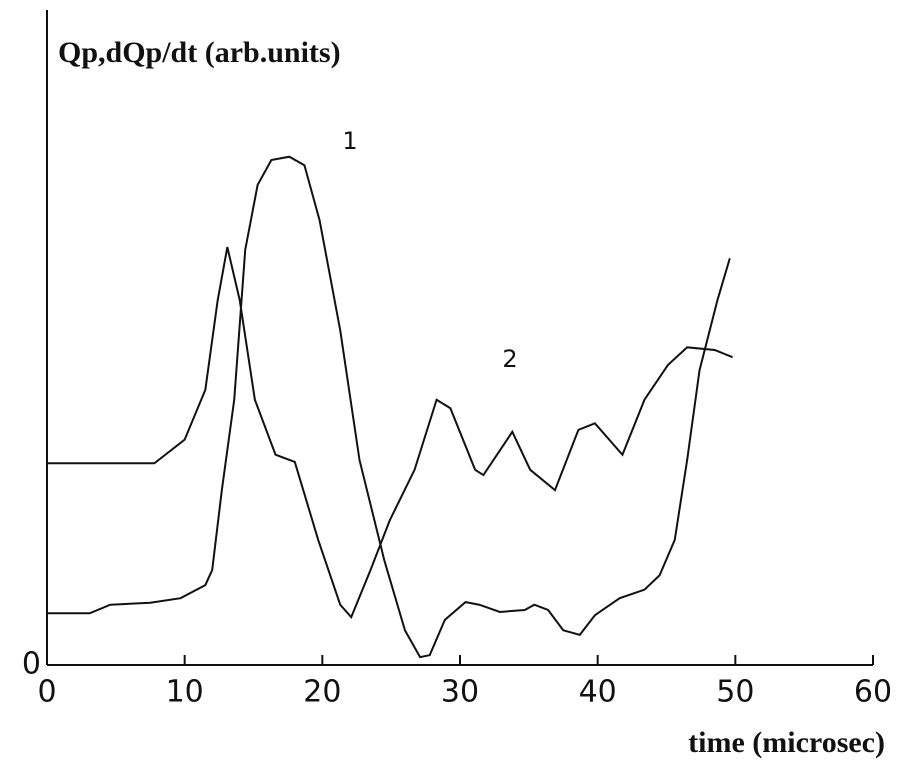 Image resolution: width=900 pixels, height=765 pixels. What do you see at coordinates (735, 692) in the screenshot?
I see `x-tick-label: 50` at bounding box center [735, 692].